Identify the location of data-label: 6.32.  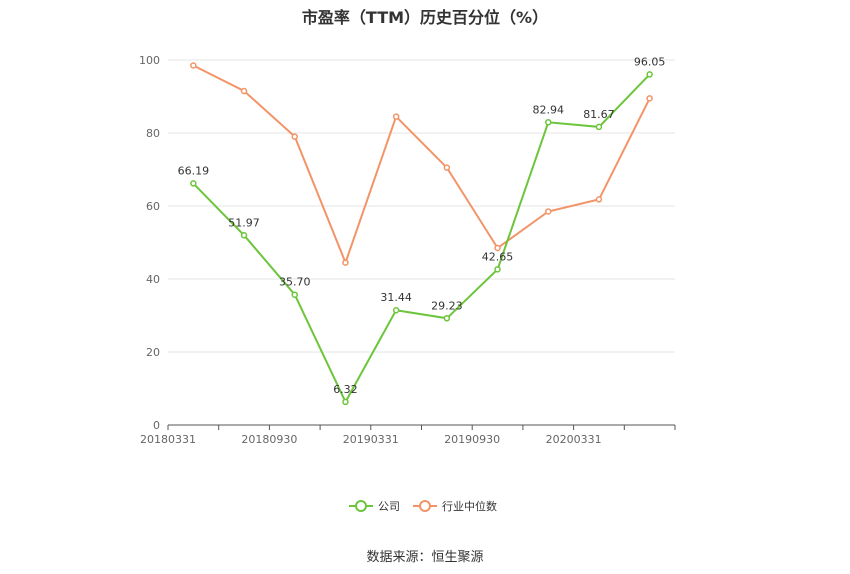
(345, 389).